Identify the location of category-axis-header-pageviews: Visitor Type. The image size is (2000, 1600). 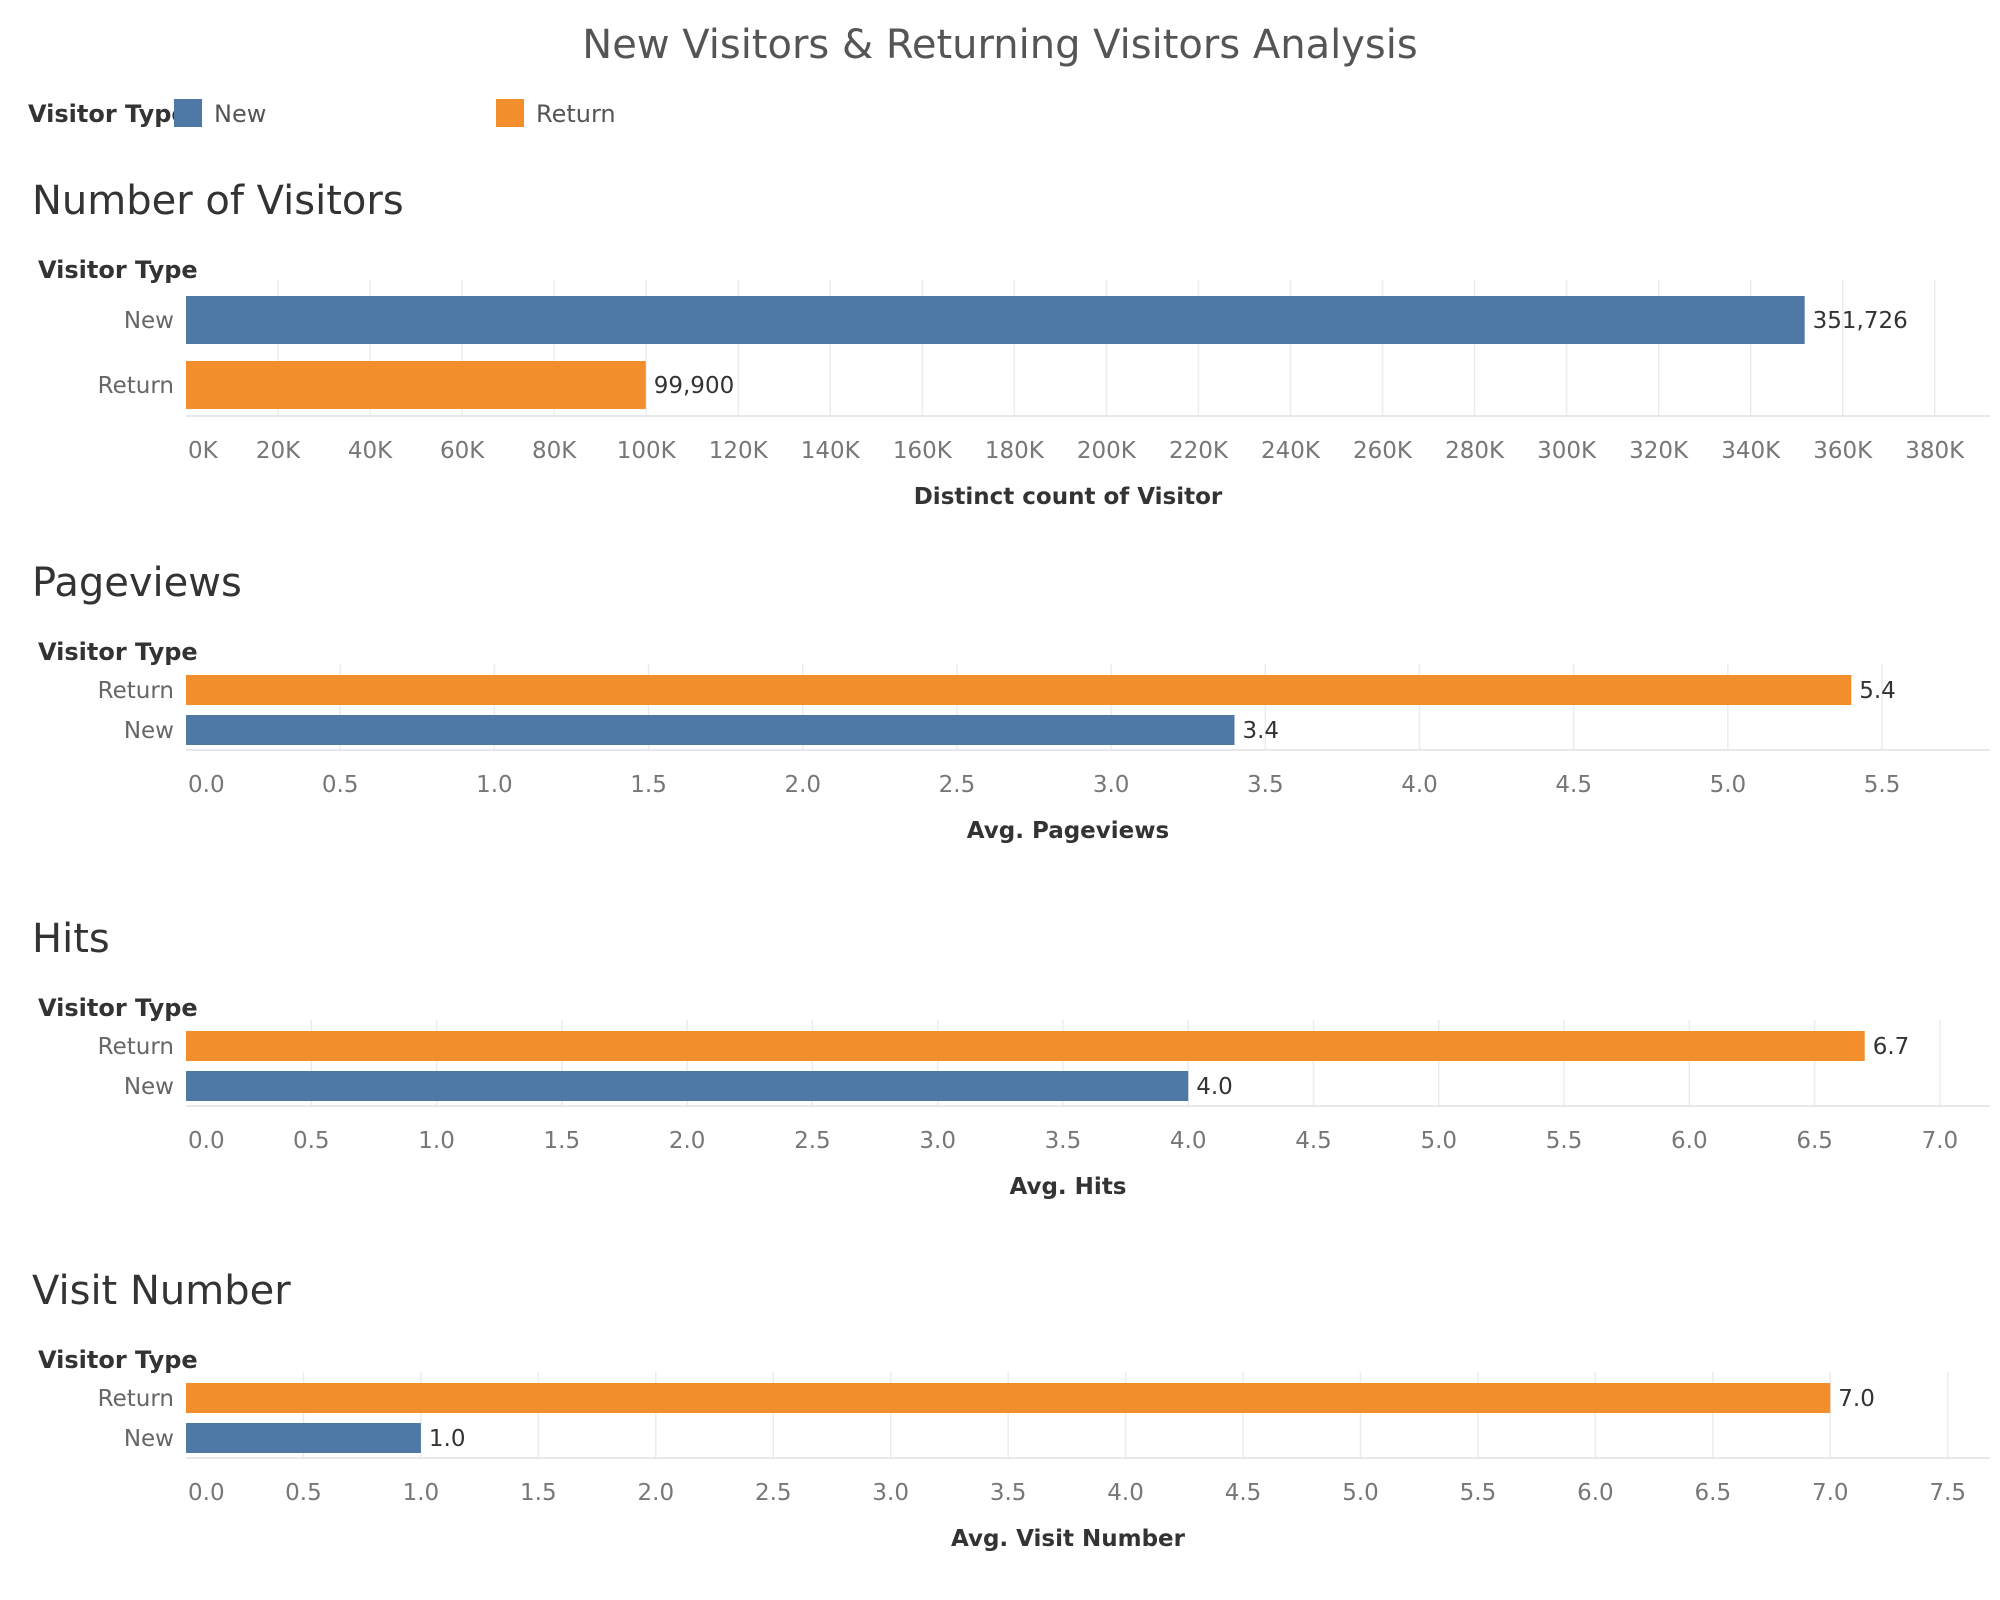
(118, 652).